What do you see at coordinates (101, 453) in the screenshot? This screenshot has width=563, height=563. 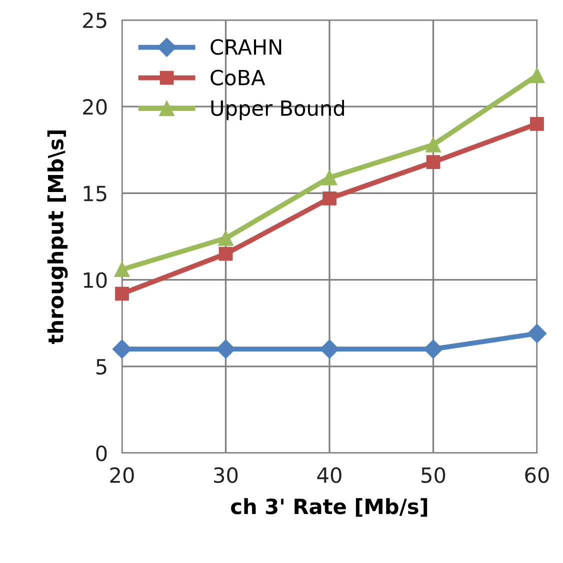 I see `y-tick-label: 0` at bounding box center [101, 453].